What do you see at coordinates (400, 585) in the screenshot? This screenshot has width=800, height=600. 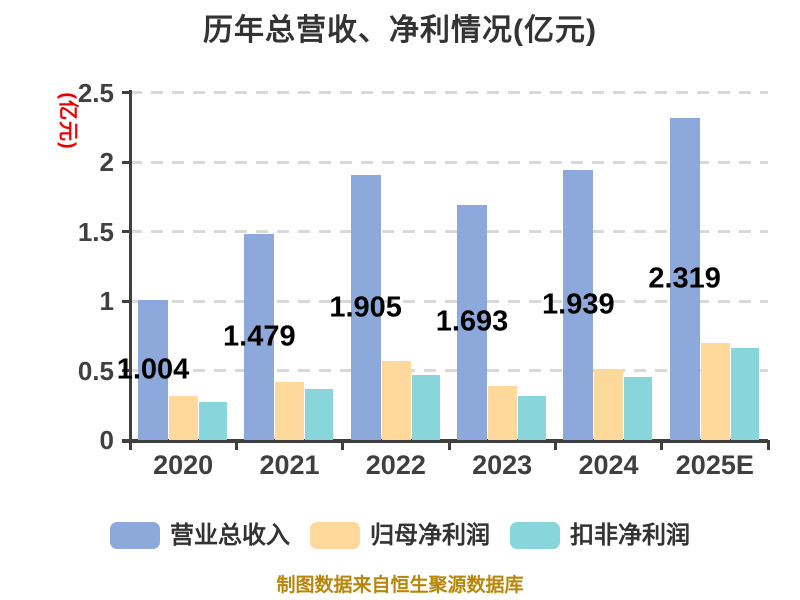 I see `footer-note: 制图数据来自恒生聚源数据库` at bounding box center [400, 585].